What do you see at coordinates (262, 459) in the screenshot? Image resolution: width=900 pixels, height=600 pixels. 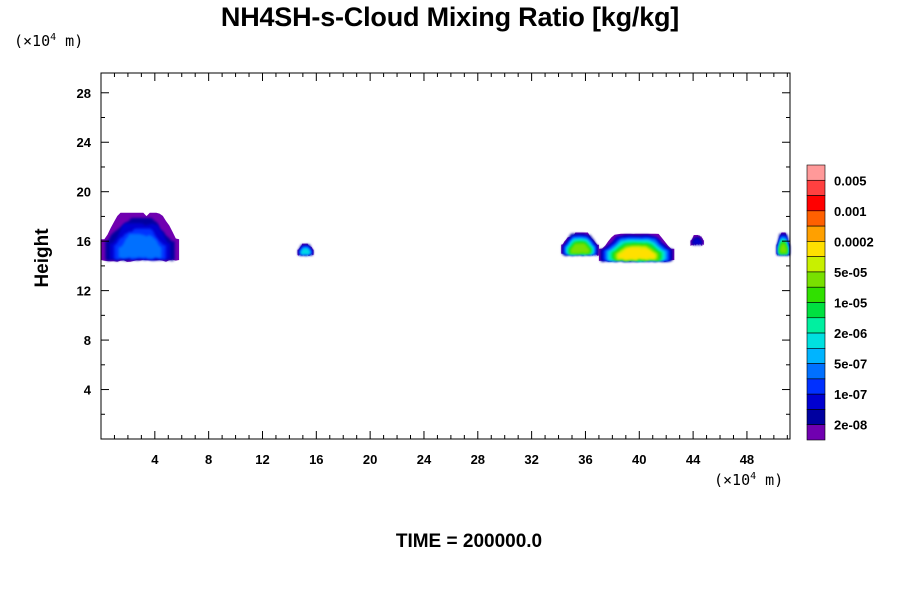 I see `x-tick-label: 12` at bounding box center [262, 459].